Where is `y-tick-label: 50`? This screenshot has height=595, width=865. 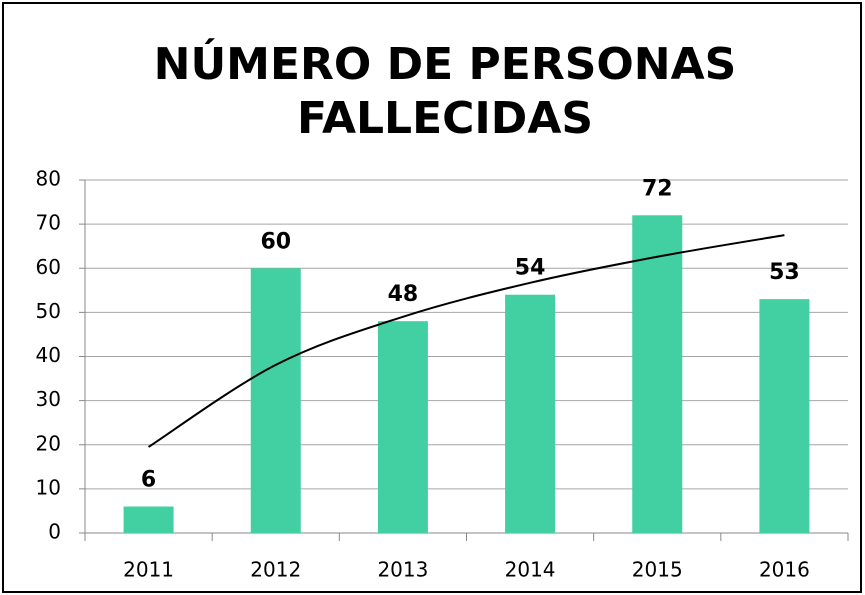
y-tick-label: 50 is located at coordinates (48, 311).